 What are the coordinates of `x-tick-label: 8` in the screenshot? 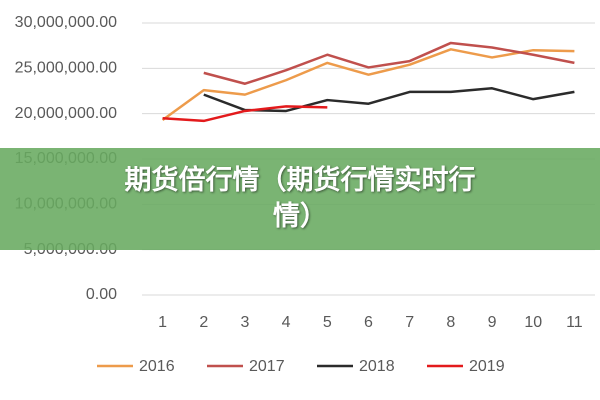 It's located at (450, 322).